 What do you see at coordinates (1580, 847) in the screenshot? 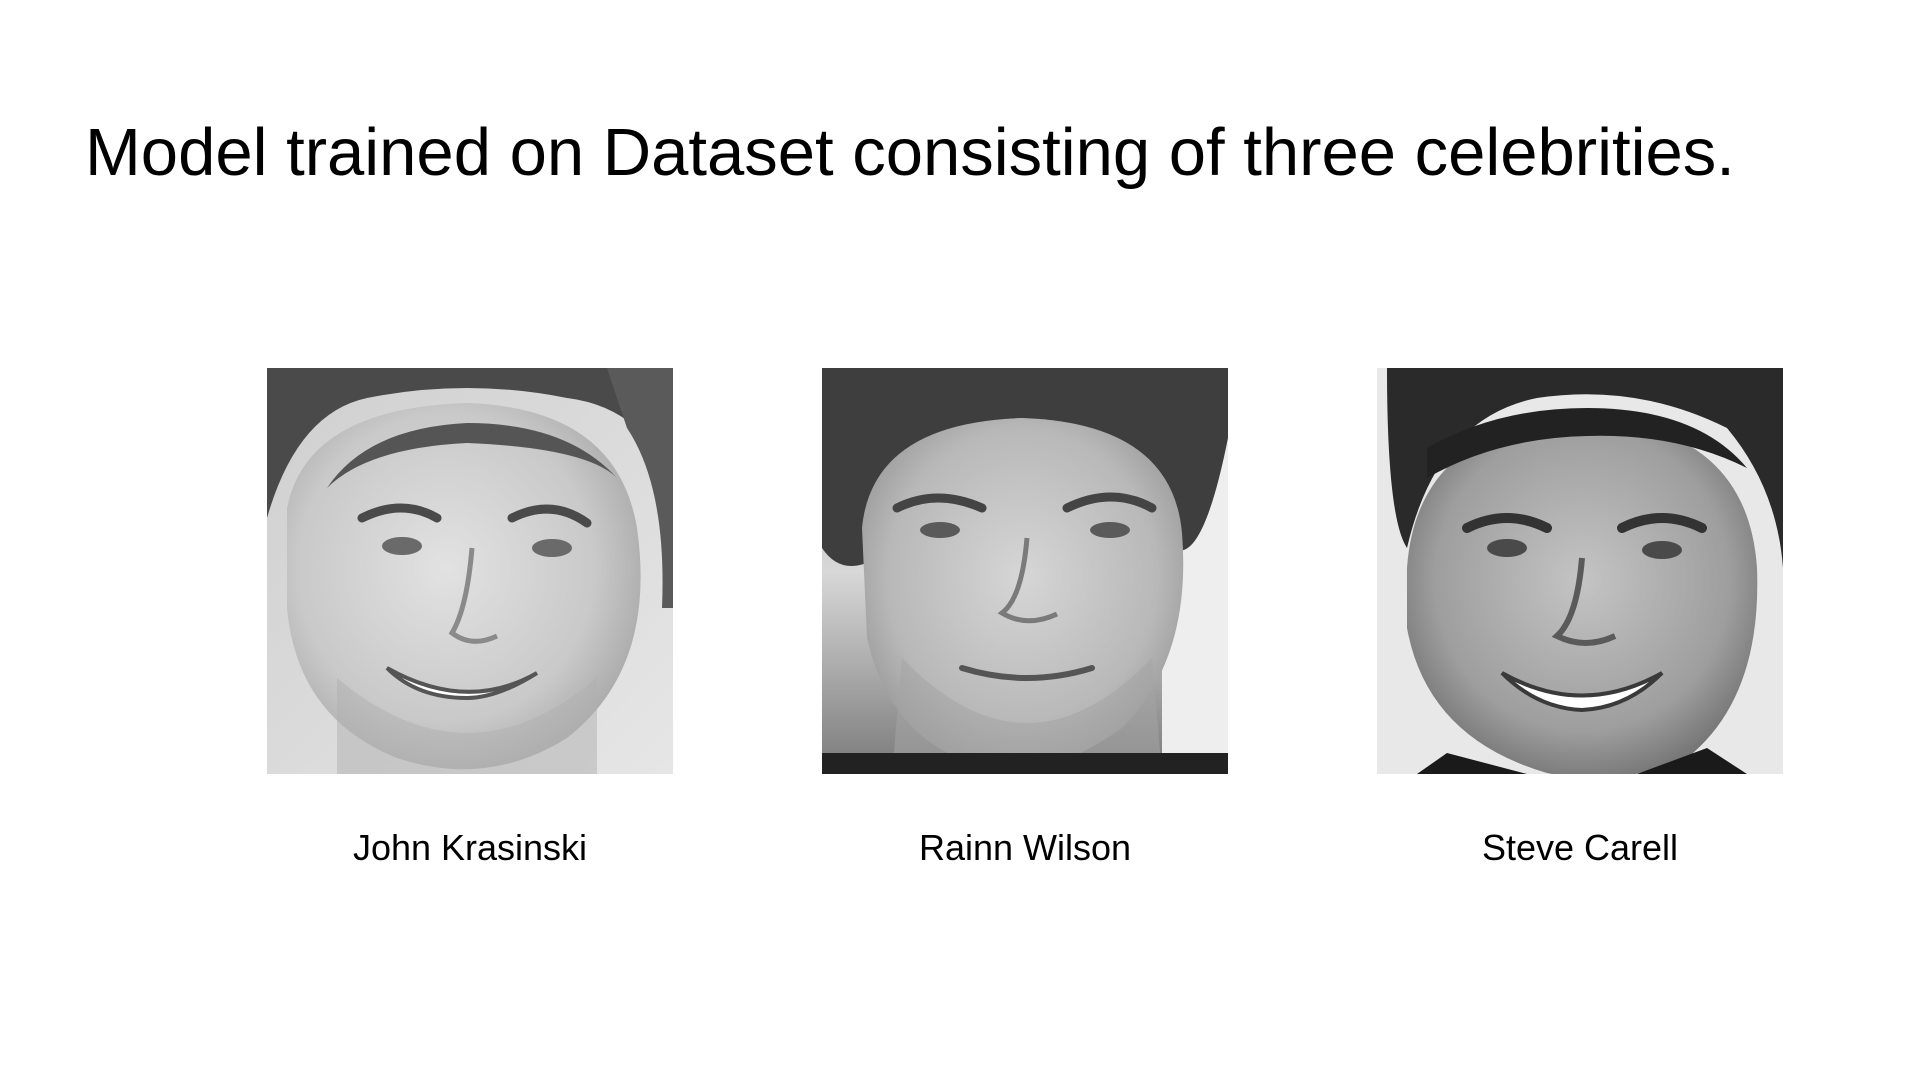
I see `celebrity-name-steve-carell: Steve Carell` at bounding box center [1580, 847].